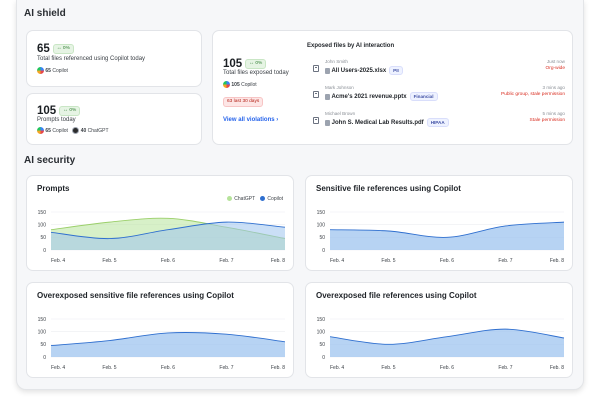 The image size is (600, 400). I want to click on exposed-count: 105, so click(233, 63).